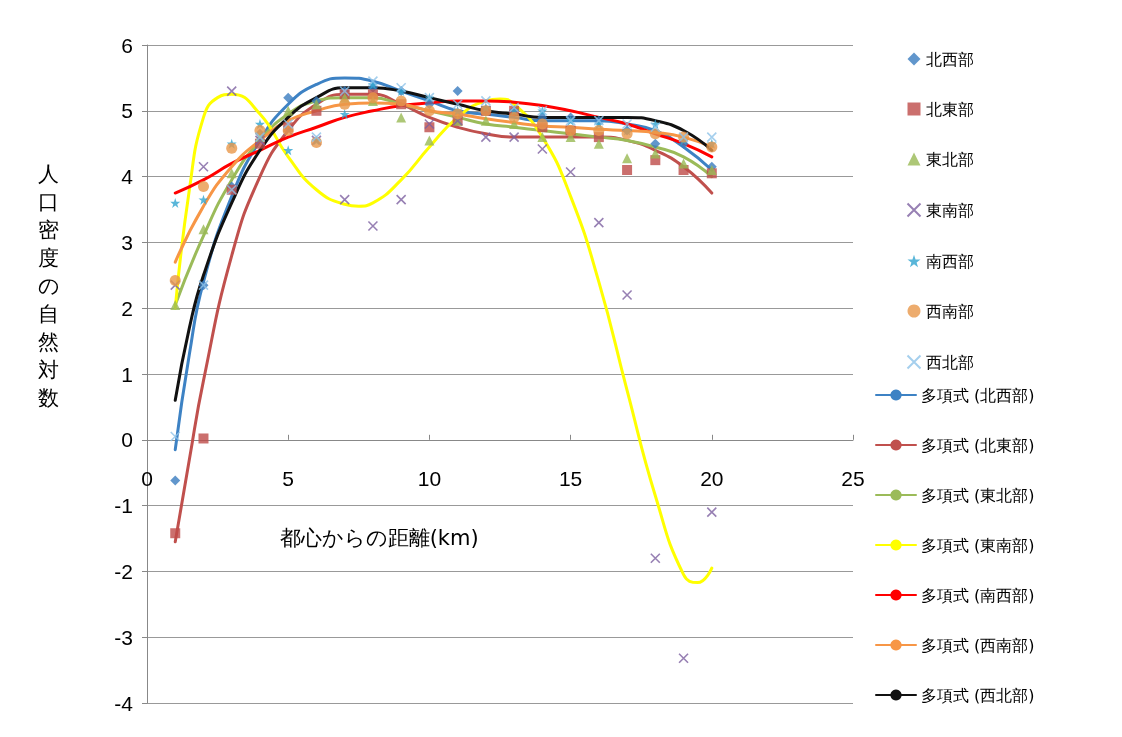 The image size is (1122, 737). Describe the element at coordinates (853, 478) in the screenshot. I see `x-tick-label: 25` at that location.